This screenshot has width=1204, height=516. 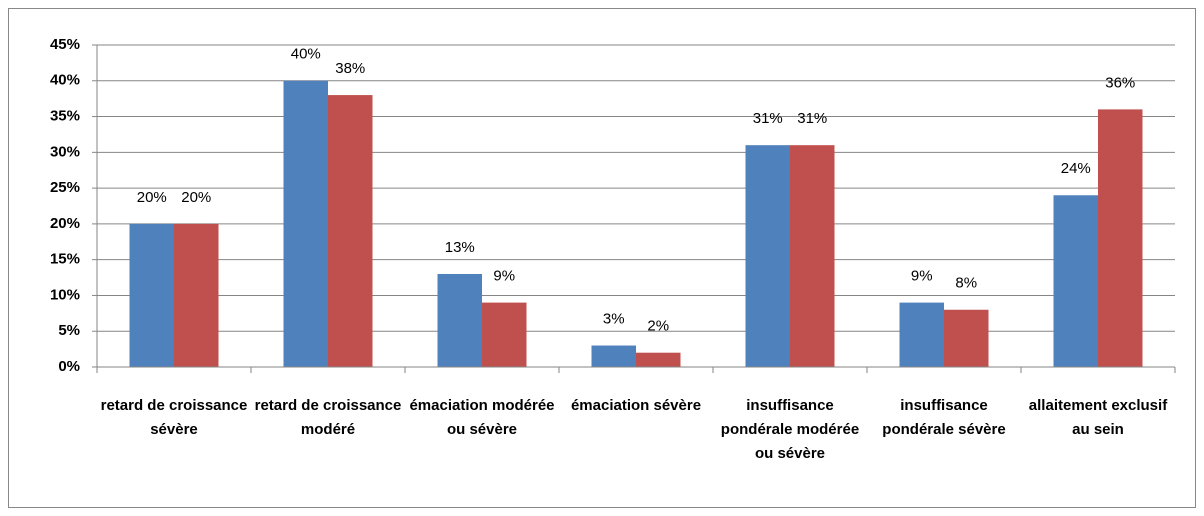 I want to click on x-tick-label: allaitement exclusif au sein, so click(x=1098, y=417).